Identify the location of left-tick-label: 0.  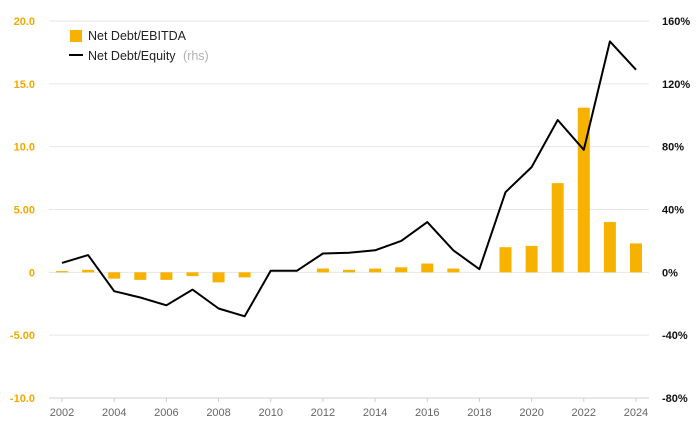
(32, 273).